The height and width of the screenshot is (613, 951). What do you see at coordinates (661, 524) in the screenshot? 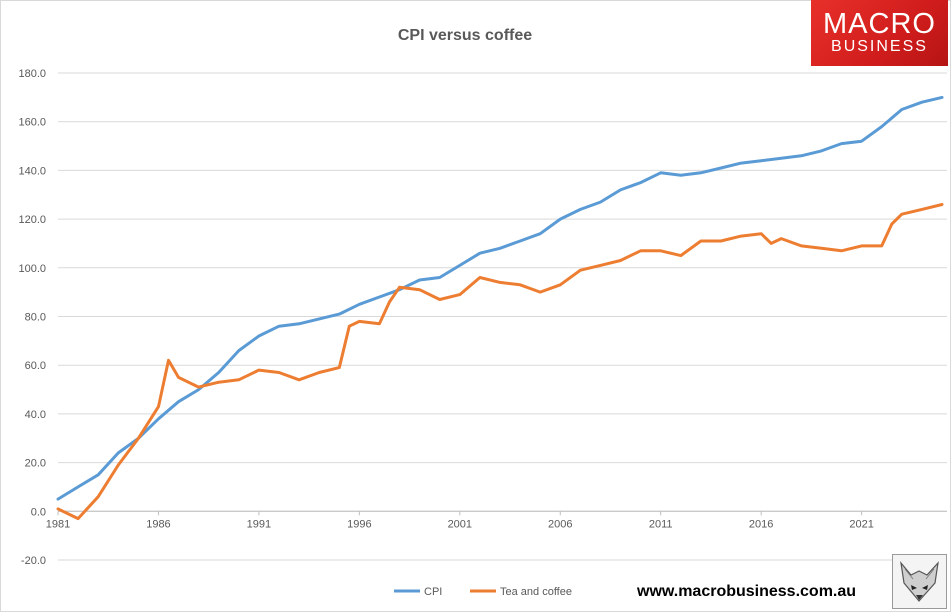
I see `x-tick-label: 2011` at bounding box center [661, 524].